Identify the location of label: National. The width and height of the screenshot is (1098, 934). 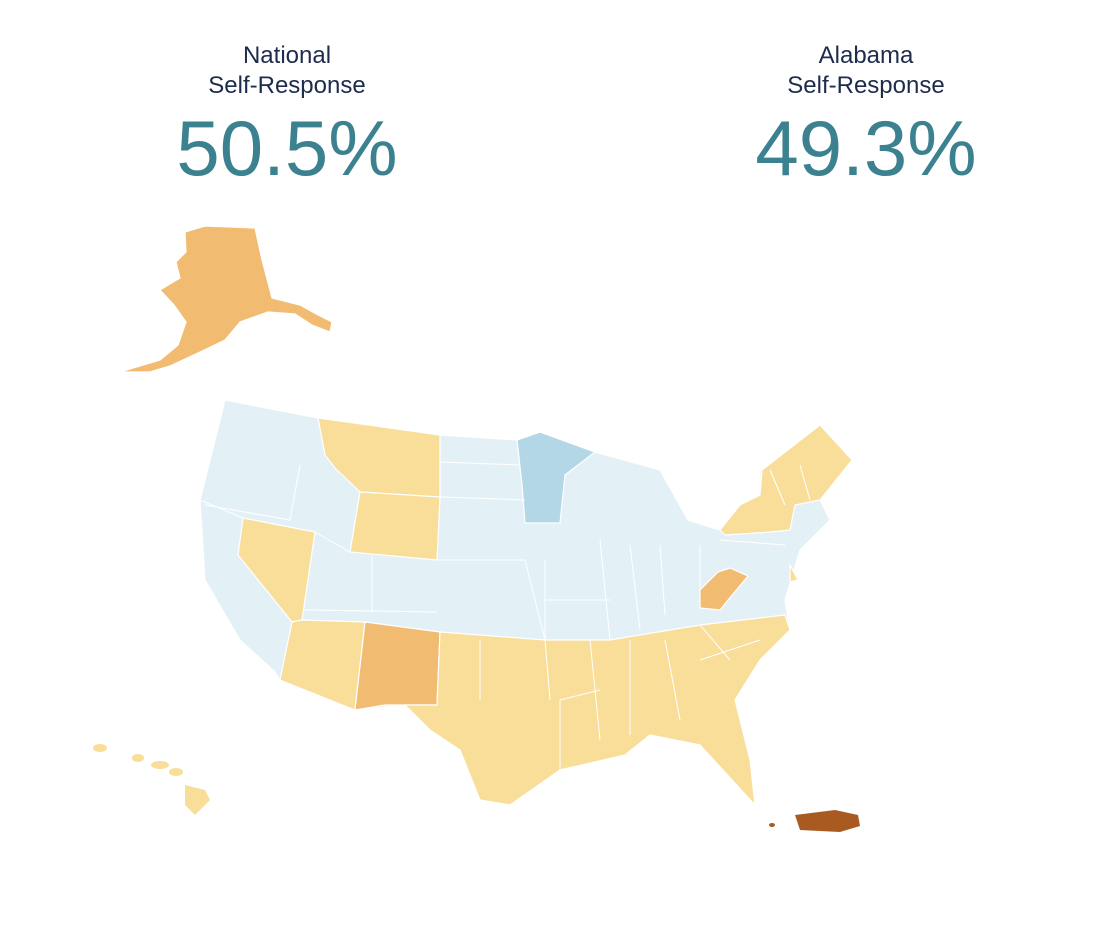
(287, 55).